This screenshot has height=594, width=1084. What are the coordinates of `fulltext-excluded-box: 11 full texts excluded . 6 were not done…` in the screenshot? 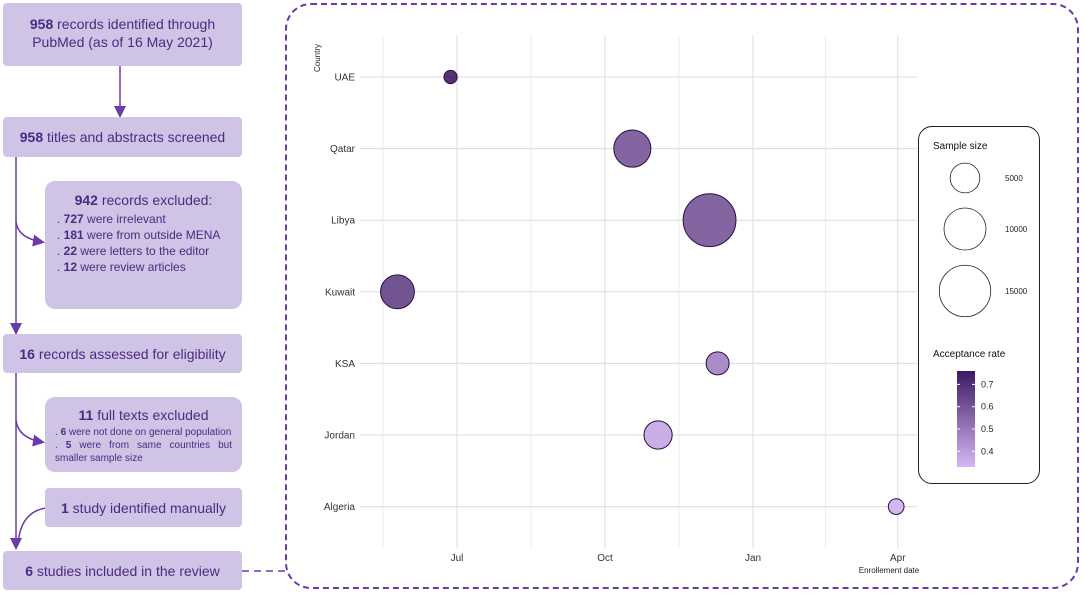 It's located at (143, 434).